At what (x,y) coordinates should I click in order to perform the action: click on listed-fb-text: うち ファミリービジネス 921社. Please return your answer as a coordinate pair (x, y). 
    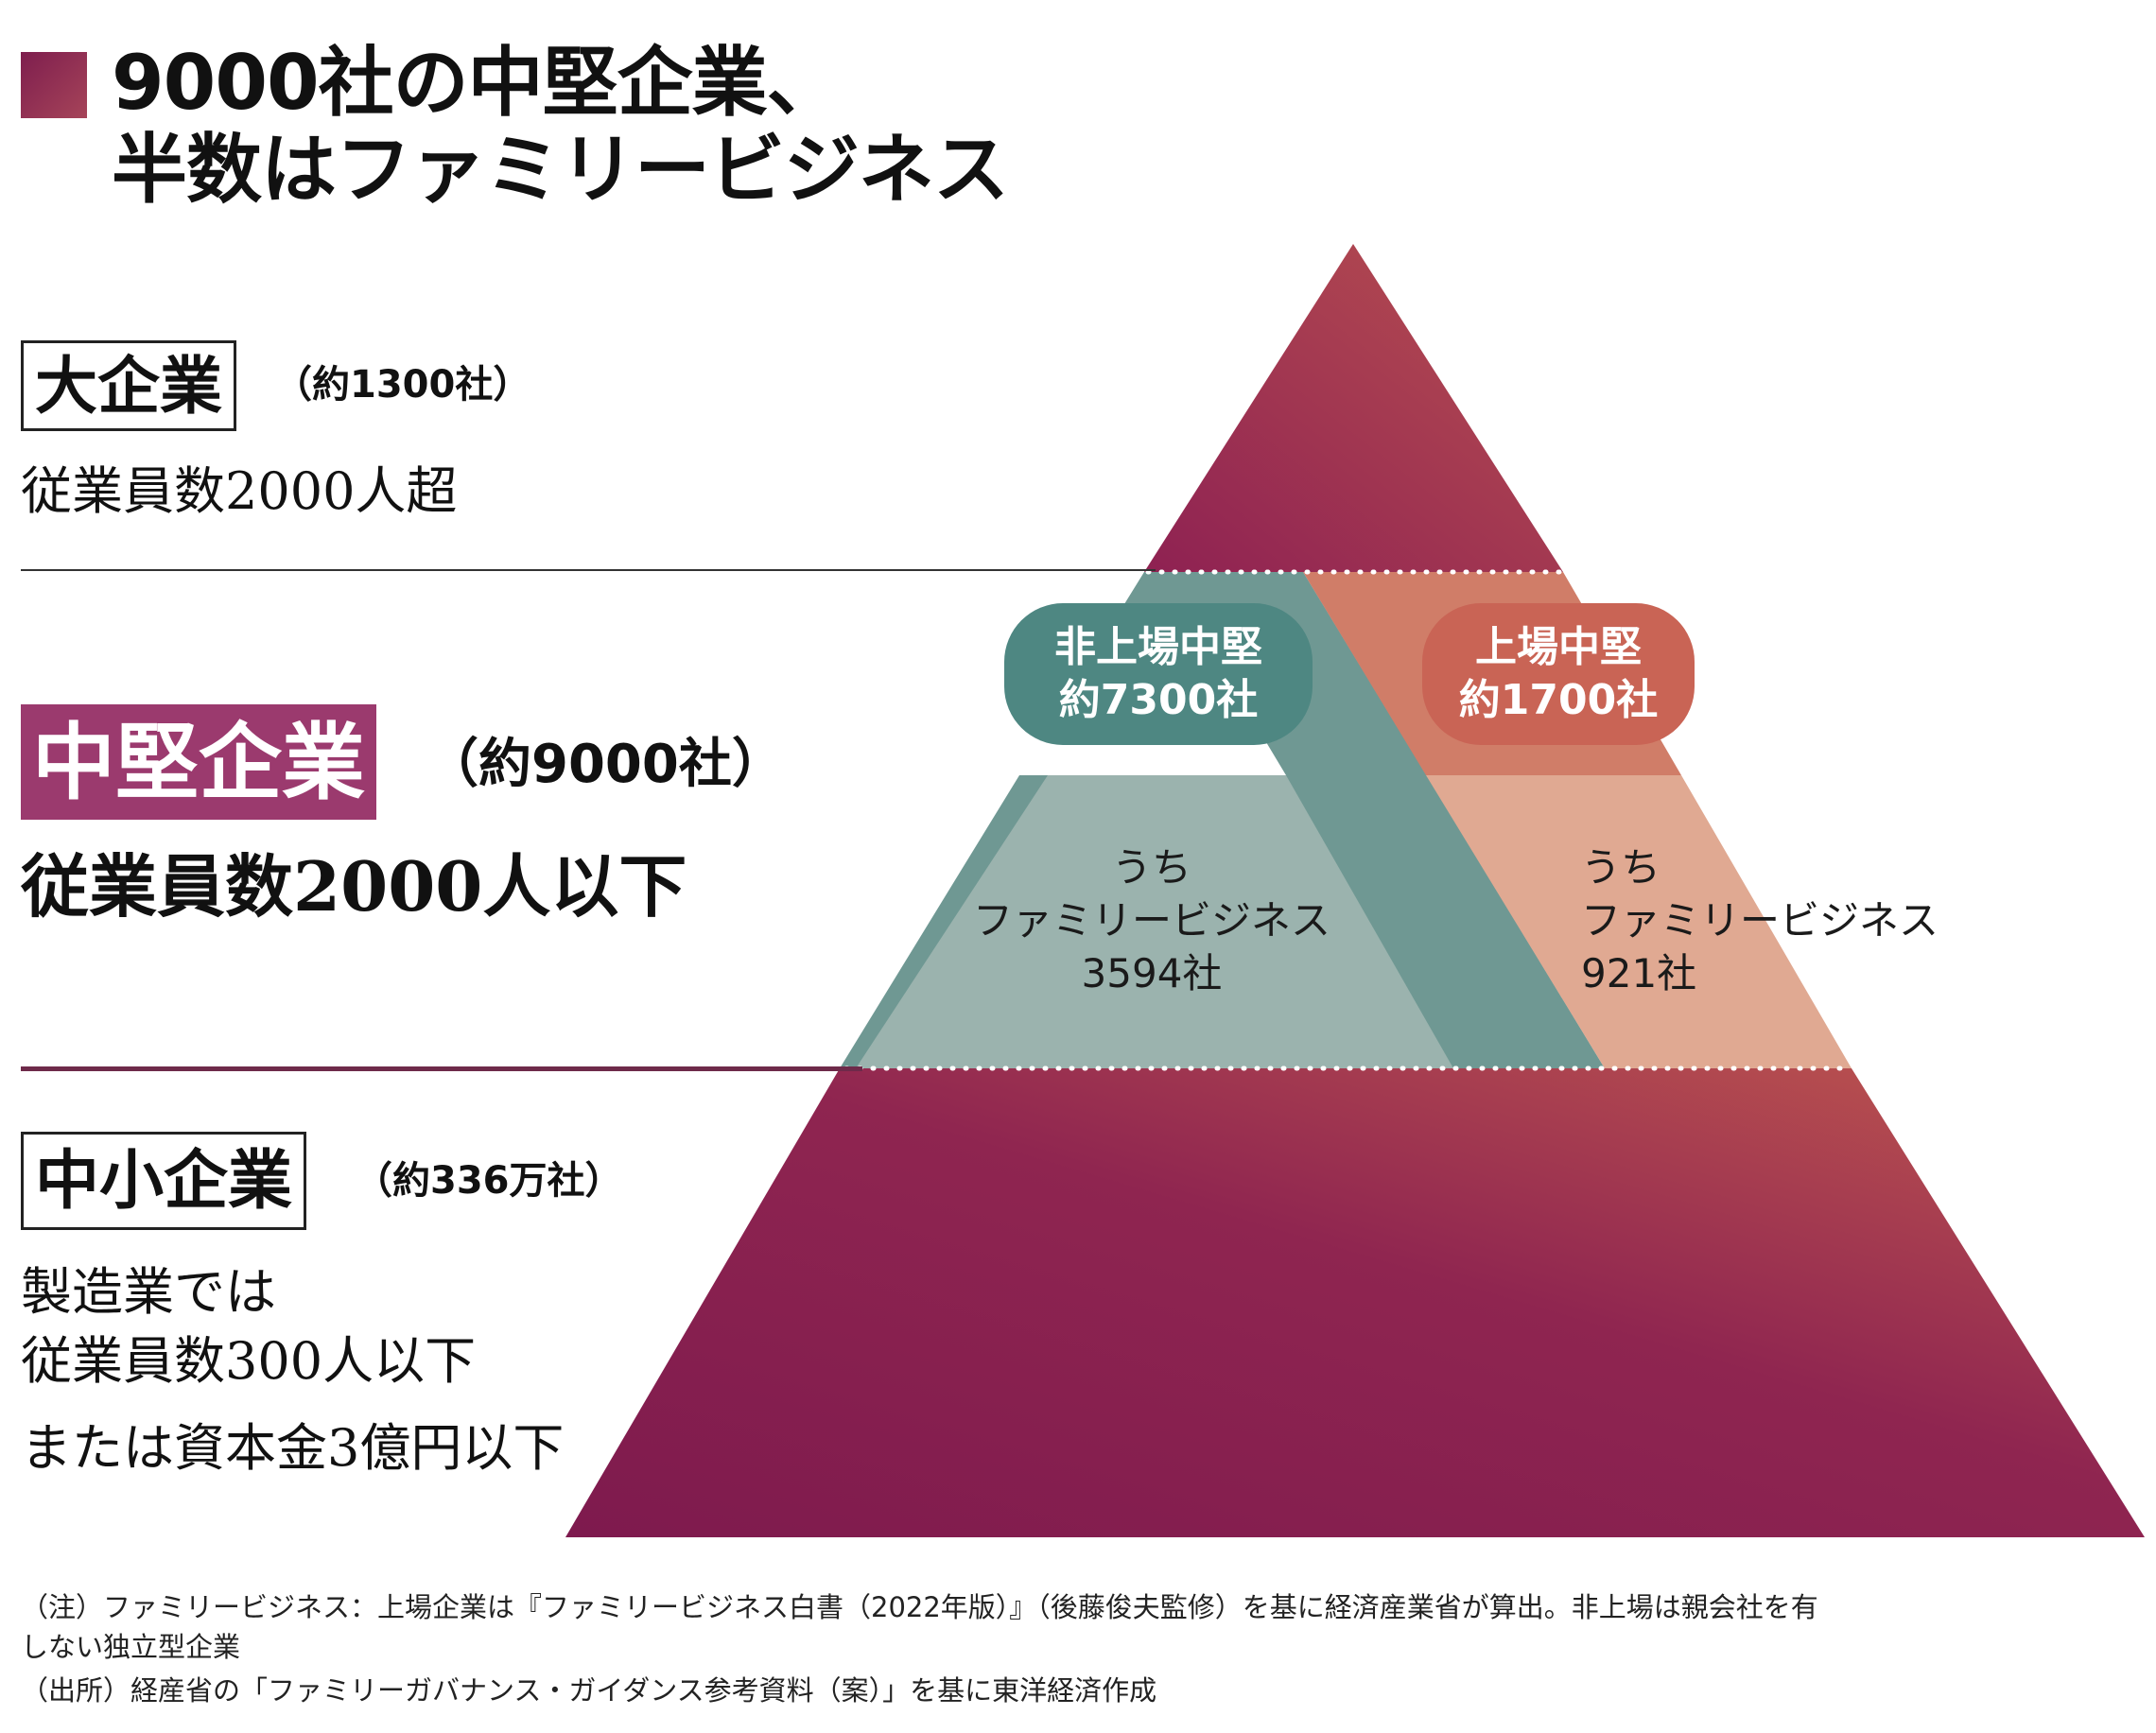
    Looking at the image, I should click on (1760, 920).